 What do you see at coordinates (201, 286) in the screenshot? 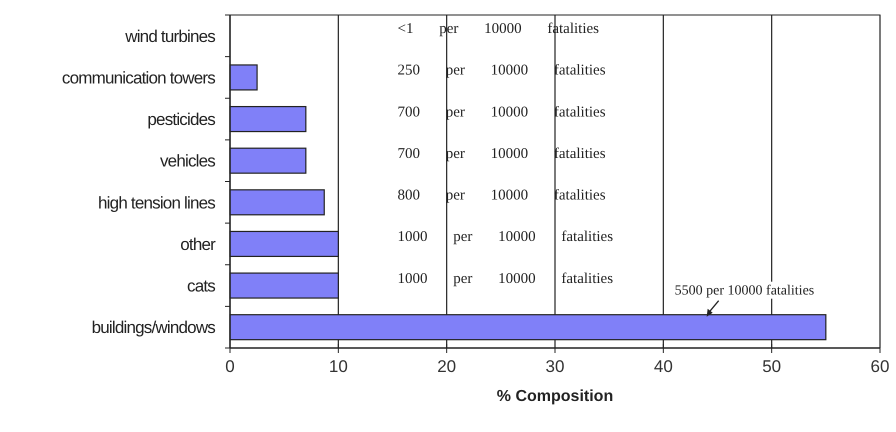
I see `y-tick-label: cats` at bounding box center [201, 286].